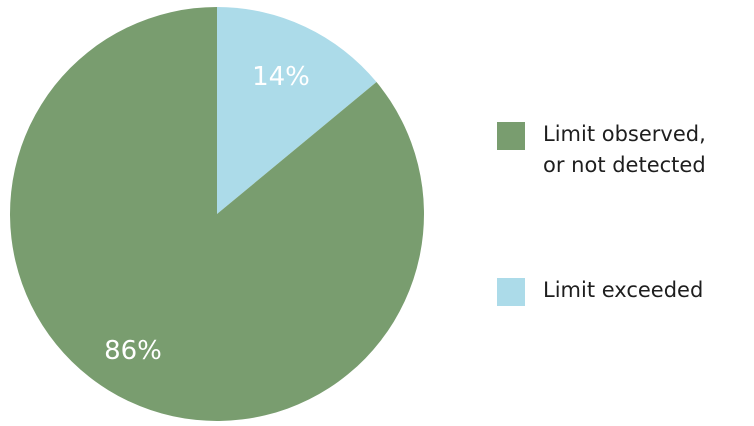  I want to click on legend-item-exceeded: Limit exceeded, so click(600, 292).